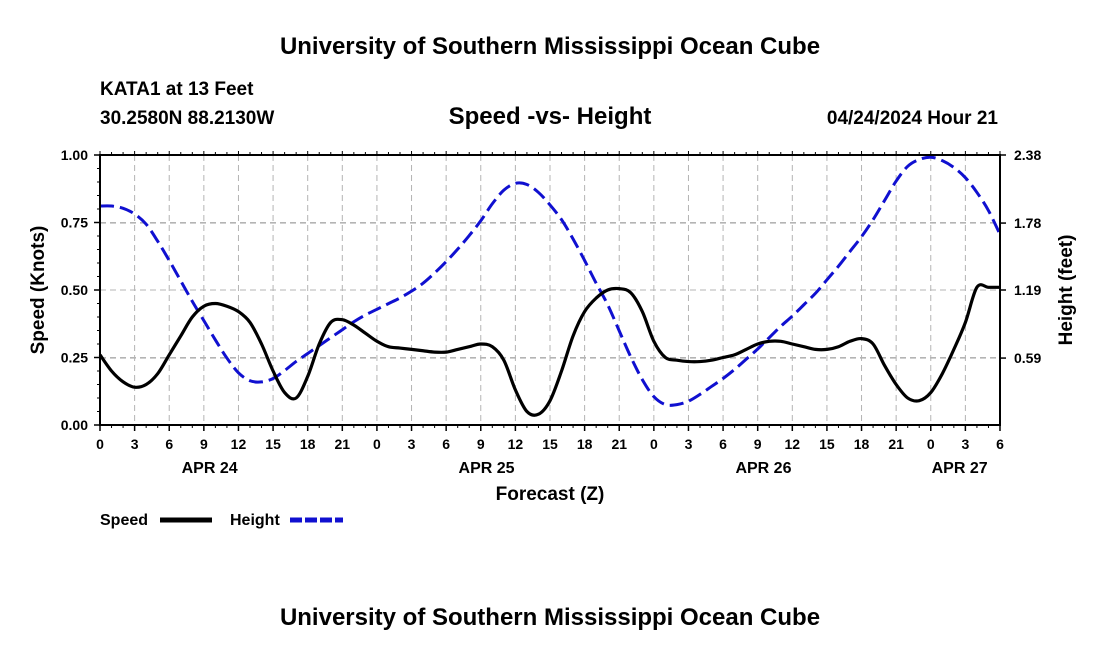  What do you see at coordinates (255, 520) in the screenshot?
I see `legend-label-height: Height` at bounding box center [255, 520].